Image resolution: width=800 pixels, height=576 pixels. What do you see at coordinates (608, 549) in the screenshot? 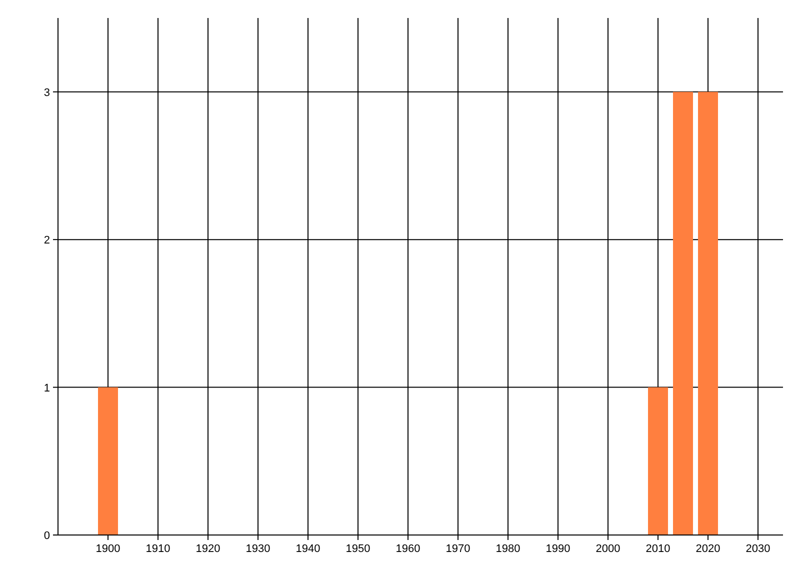
I see `x-tick-label: 2000` at bounding box center [608, 549].